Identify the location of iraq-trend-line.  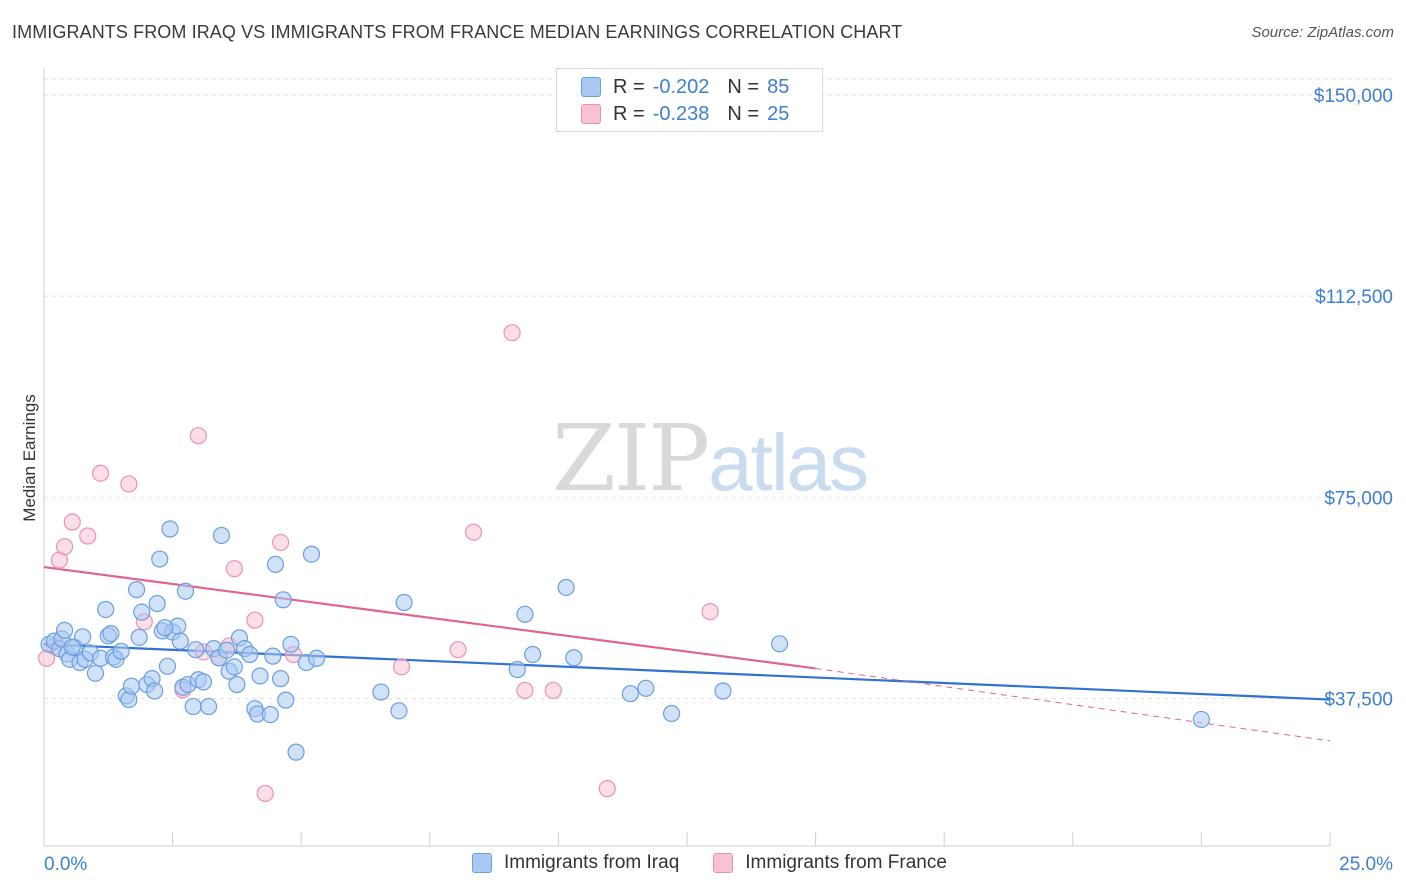
(687, 672).